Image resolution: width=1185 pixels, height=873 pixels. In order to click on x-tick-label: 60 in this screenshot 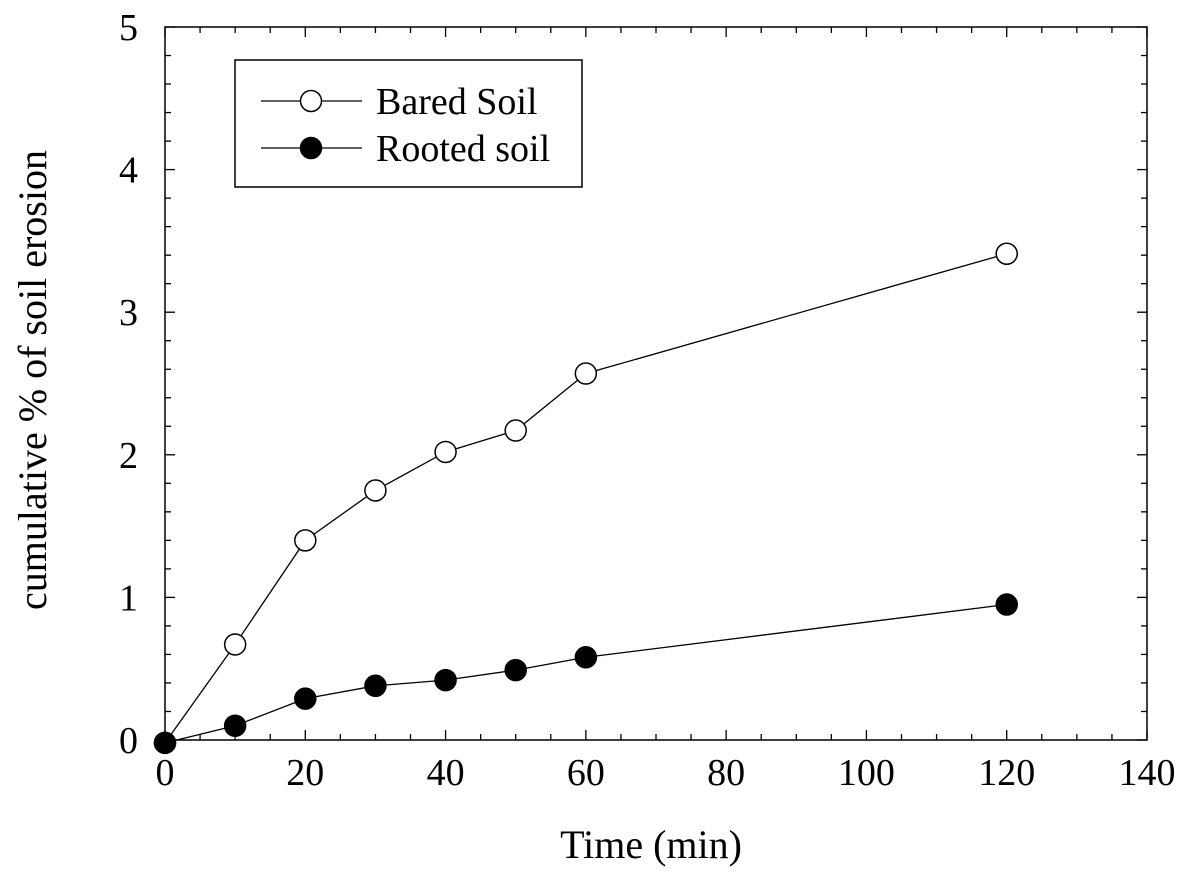, I will do `click(586, 773)`.